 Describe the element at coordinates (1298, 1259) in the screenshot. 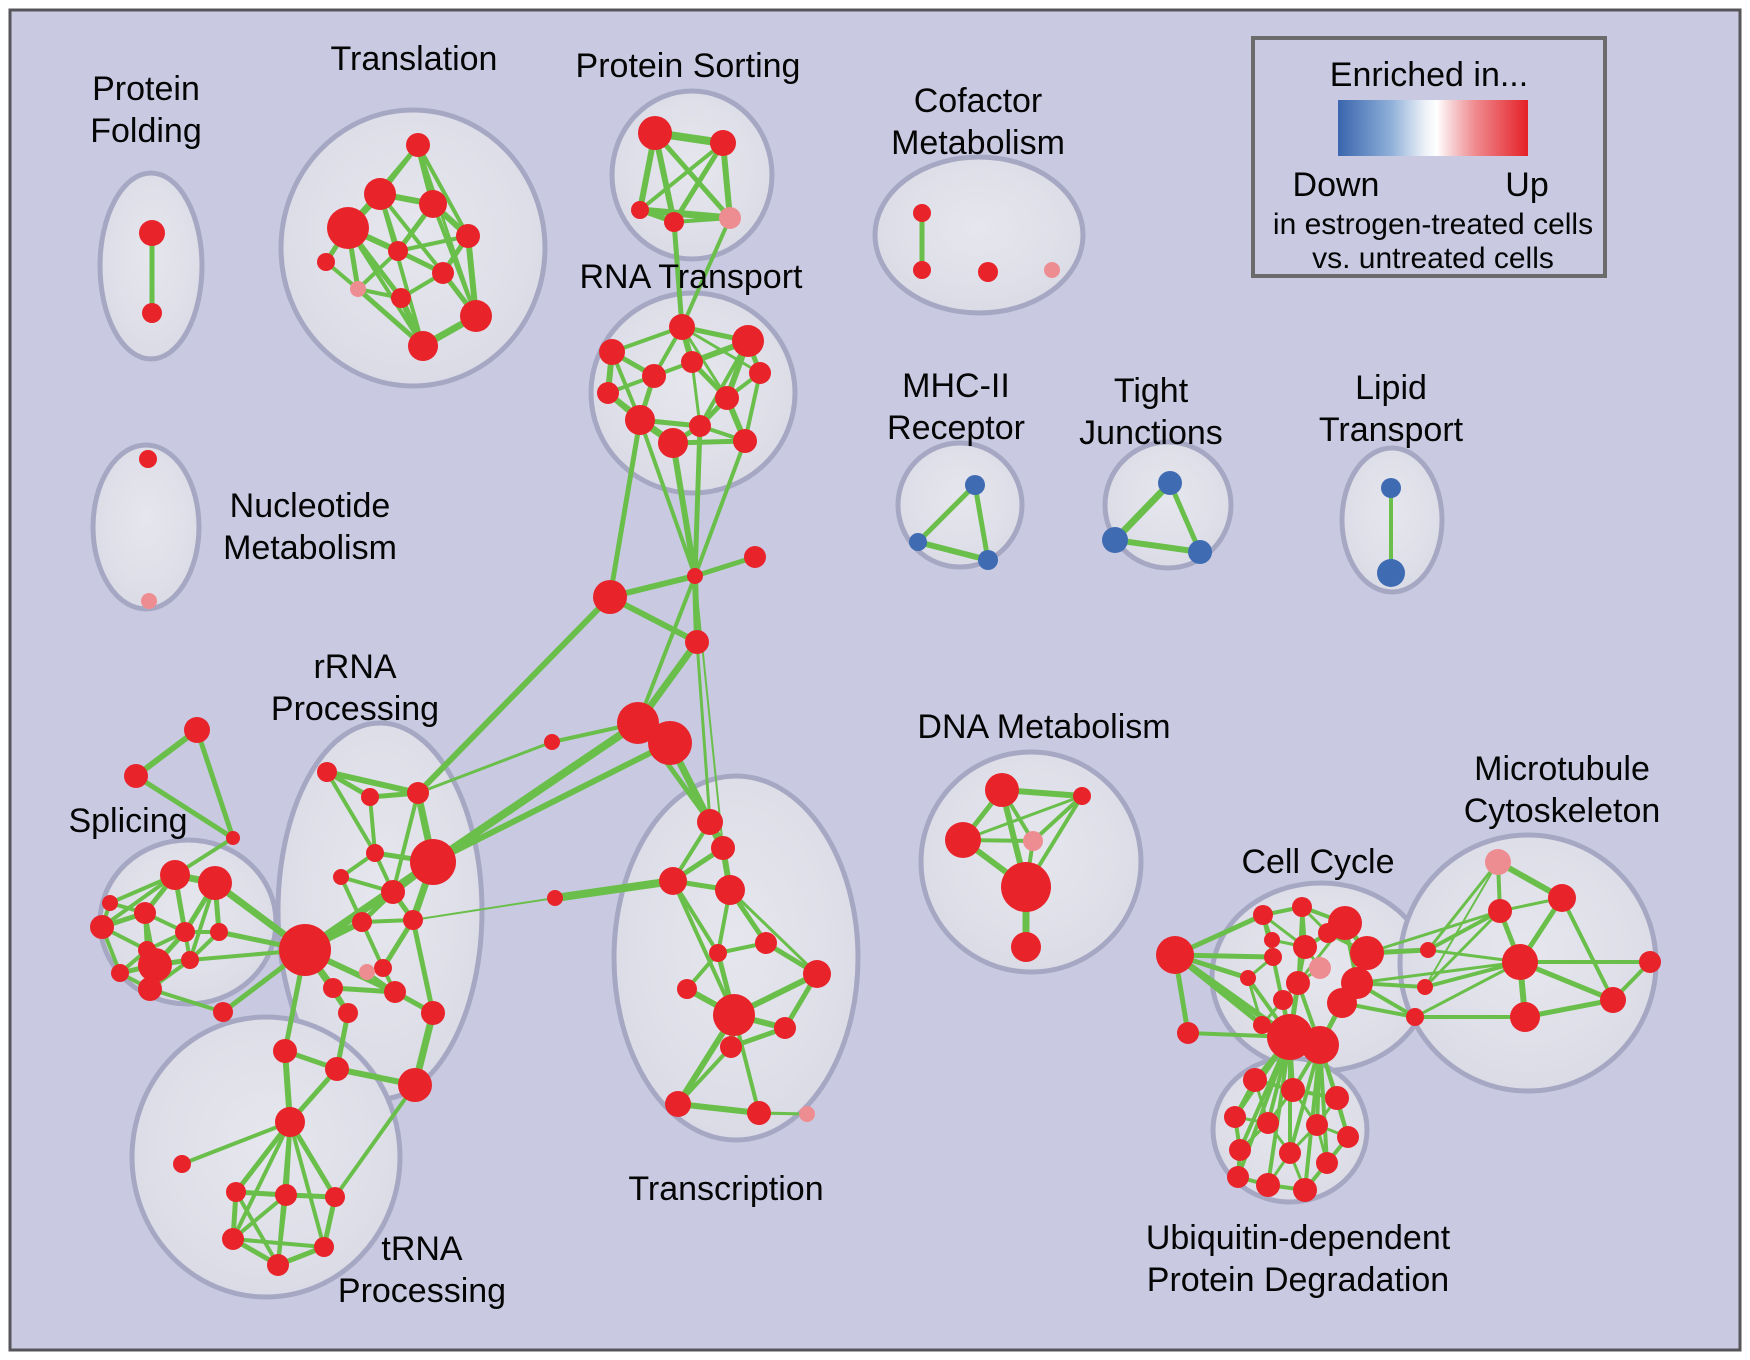

I see `cluster-label-ubiquitin-dependent-protein-degradation: Ubiquitin-dependent Protein Degradation` at that location.